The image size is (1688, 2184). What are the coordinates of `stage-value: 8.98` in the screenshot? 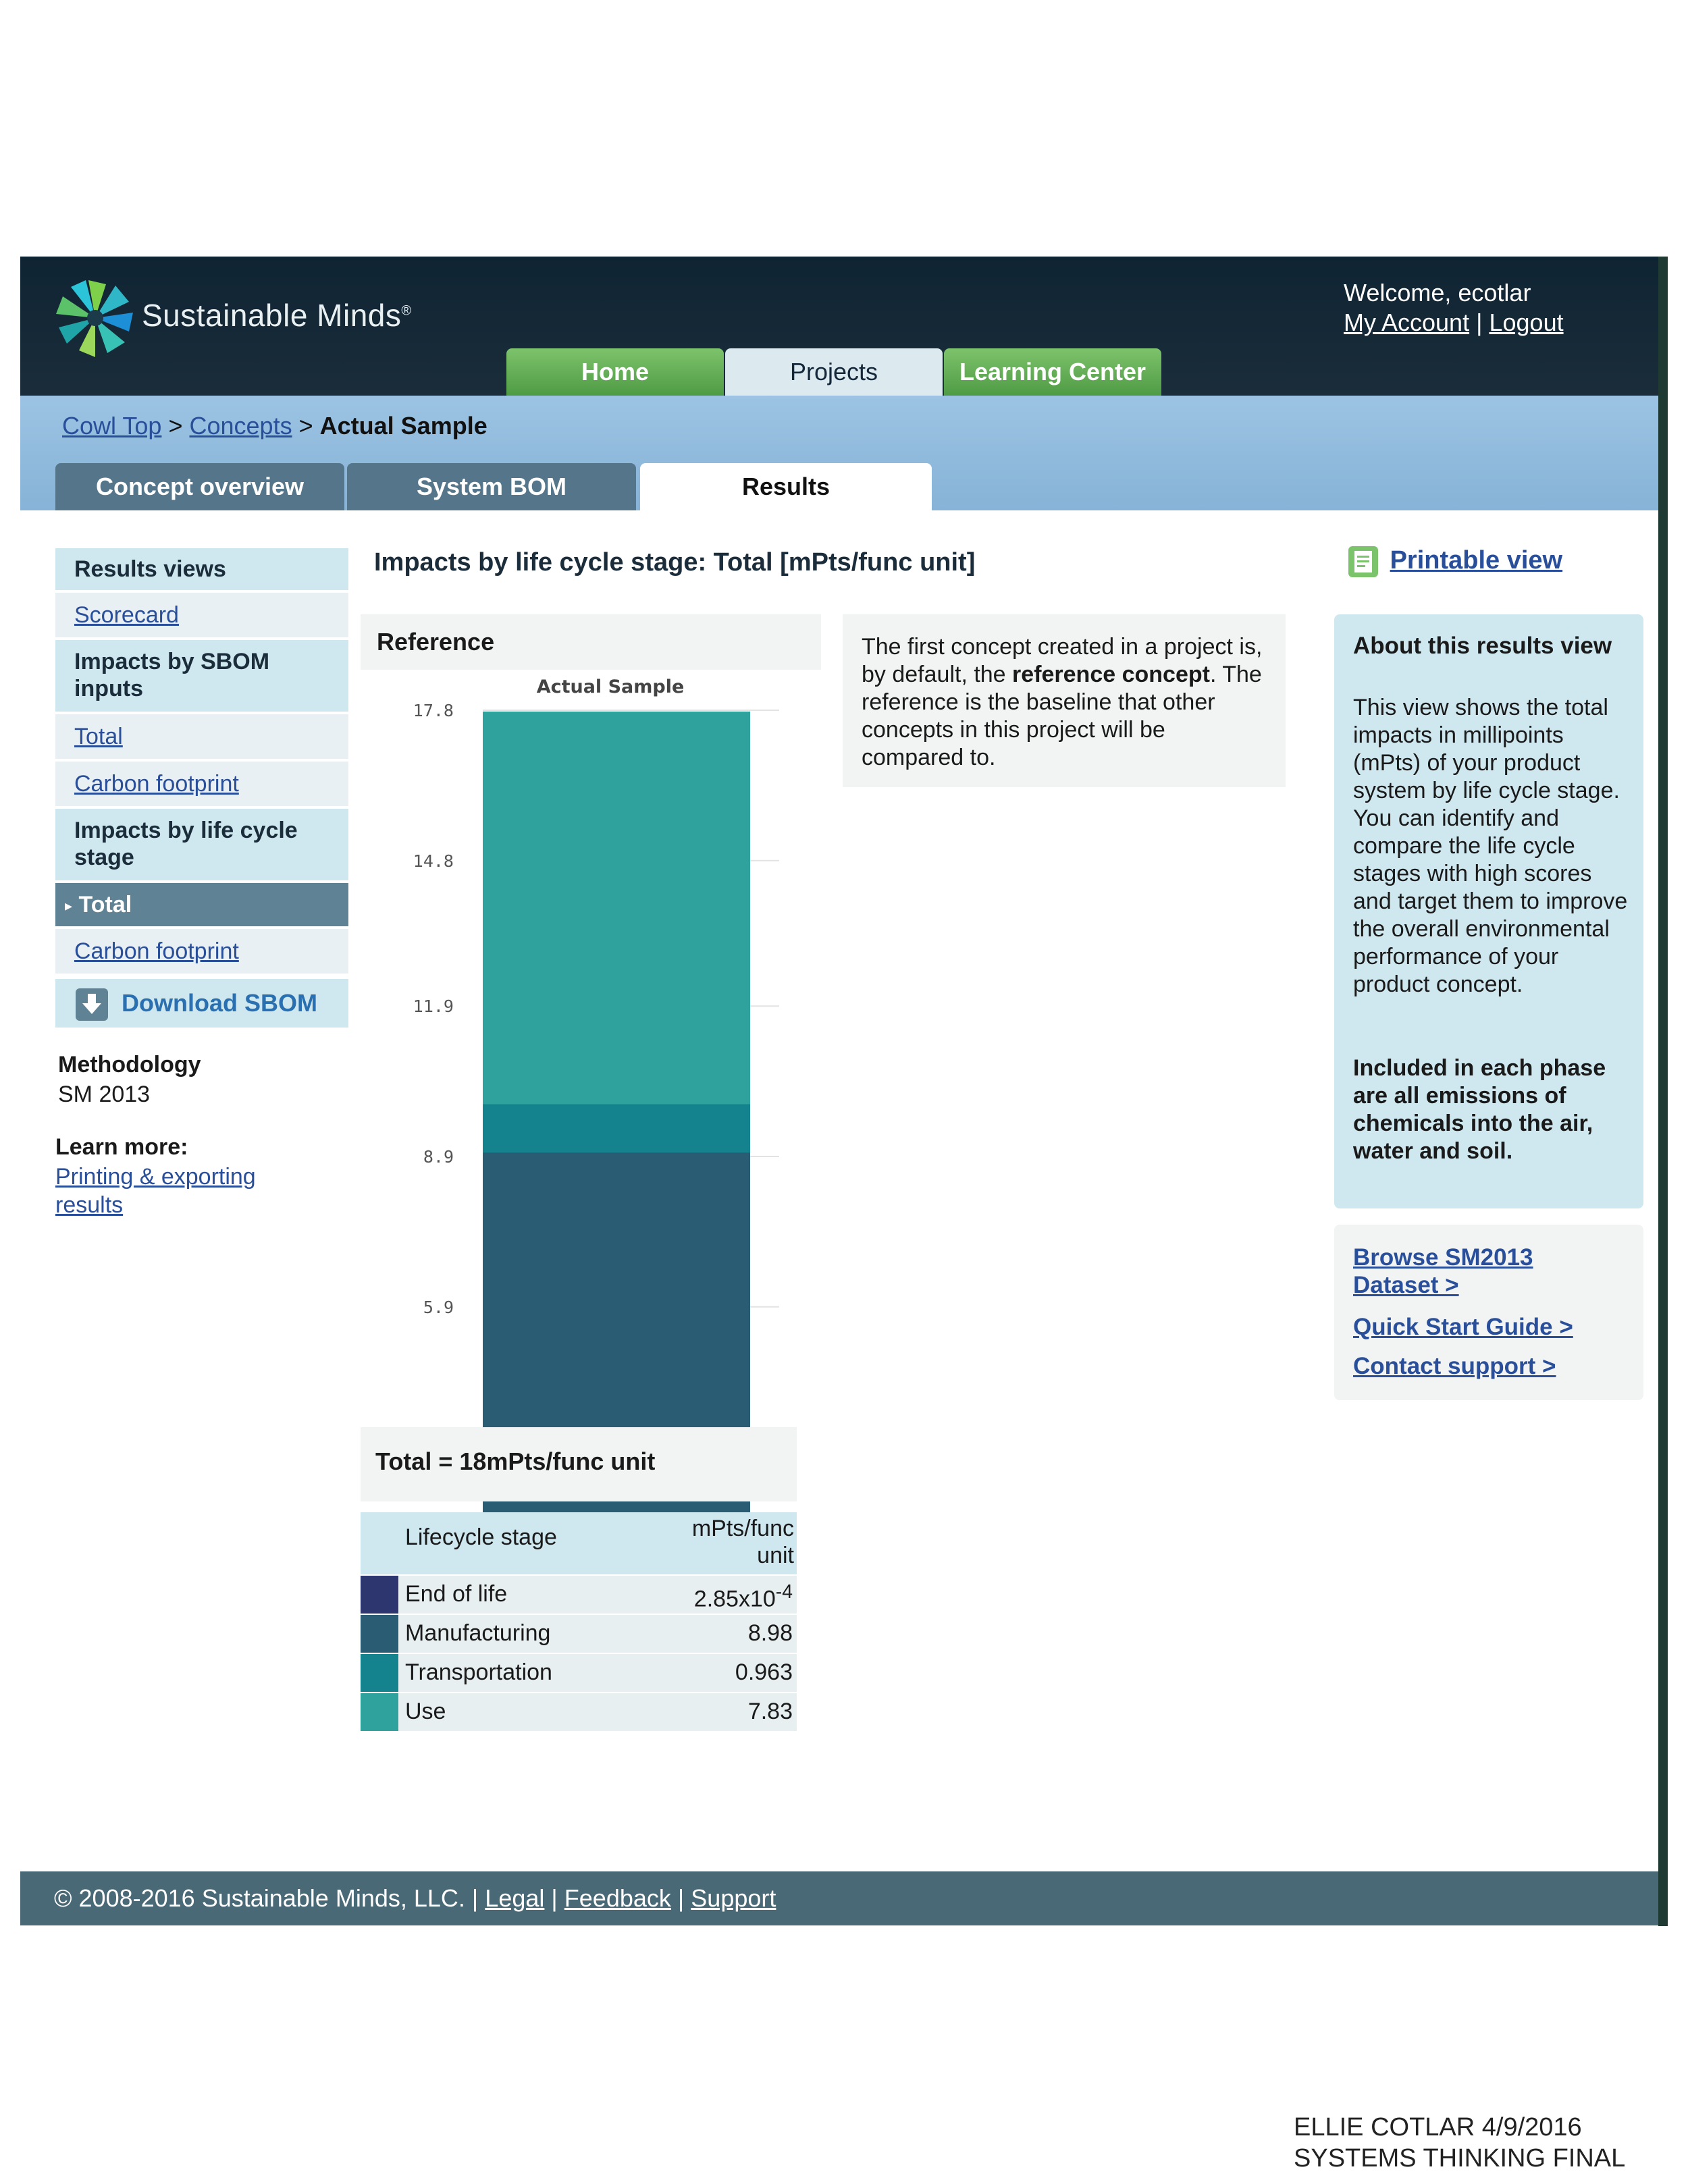 It's located at (770, 1633).